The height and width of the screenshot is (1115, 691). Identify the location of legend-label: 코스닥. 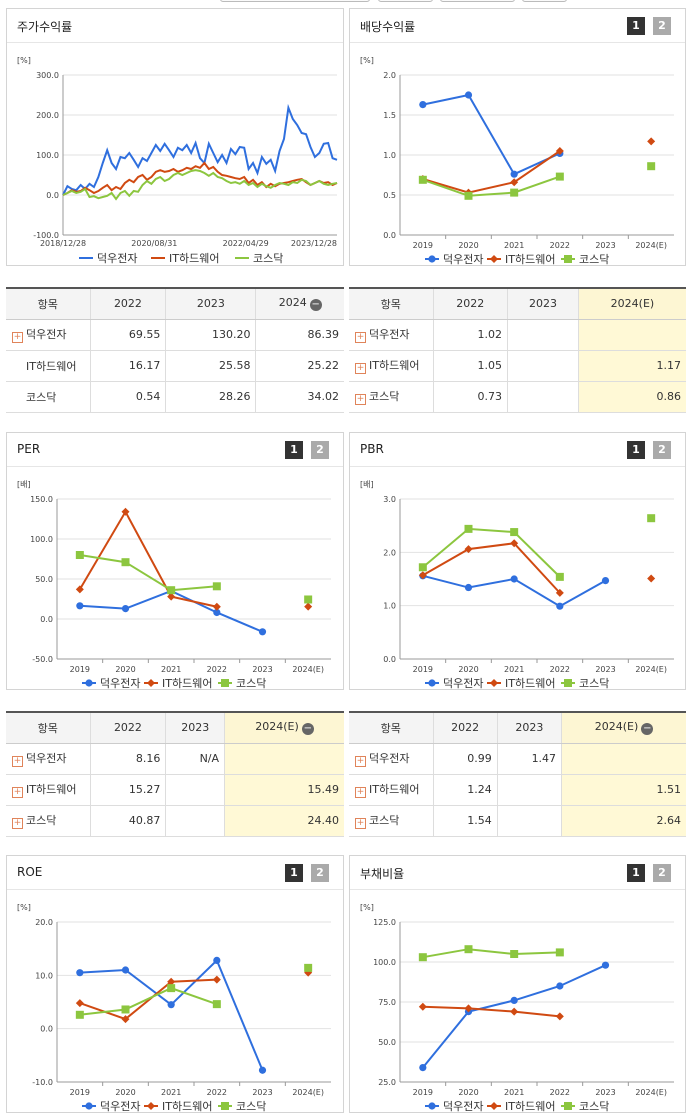
(251, 683).